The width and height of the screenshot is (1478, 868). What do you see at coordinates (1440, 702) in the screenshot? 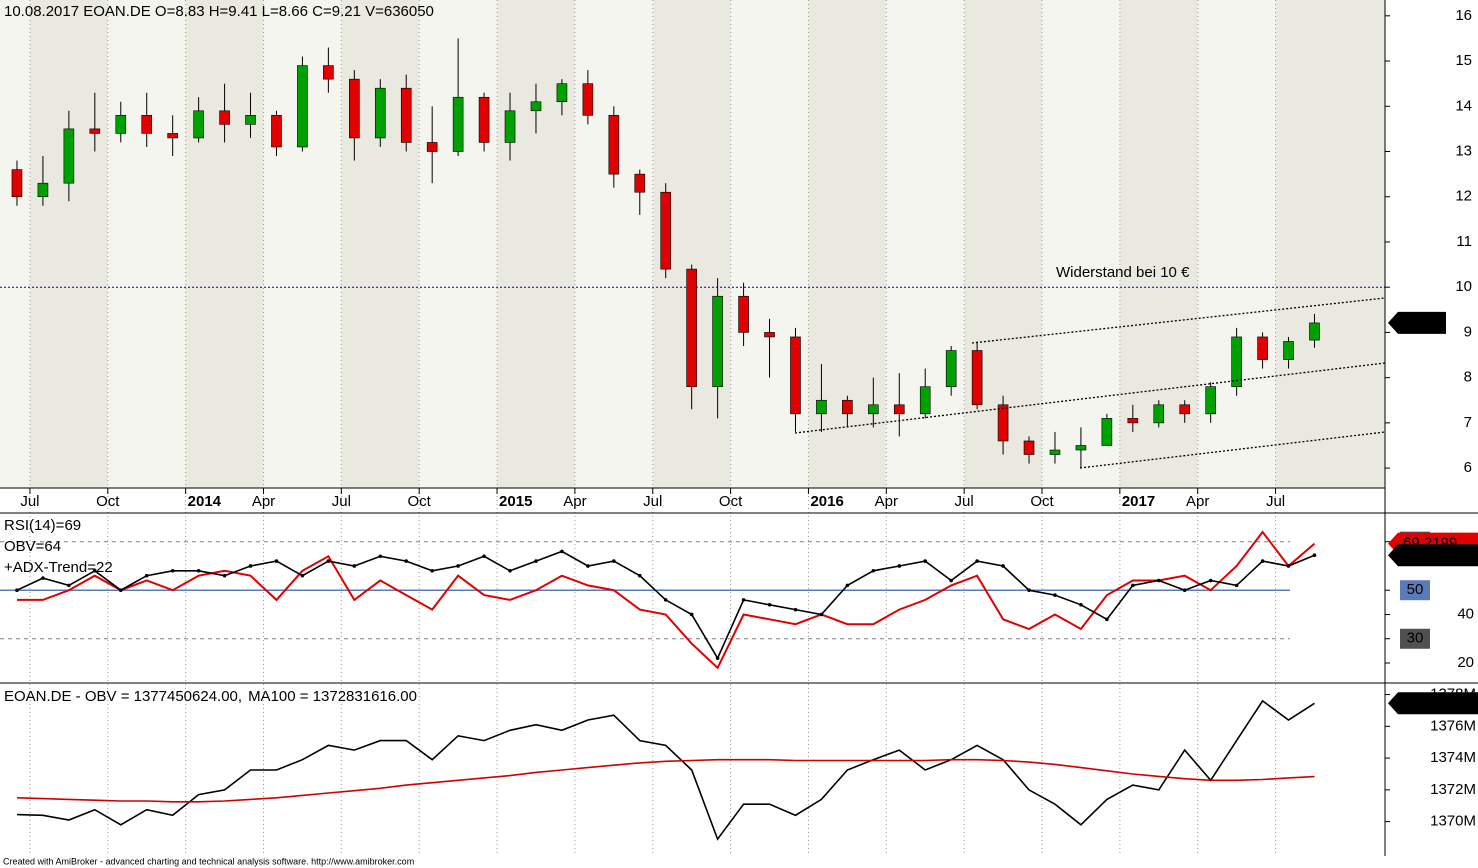
I see `value-label: 1377450624` at bounding box center [1440, 702].